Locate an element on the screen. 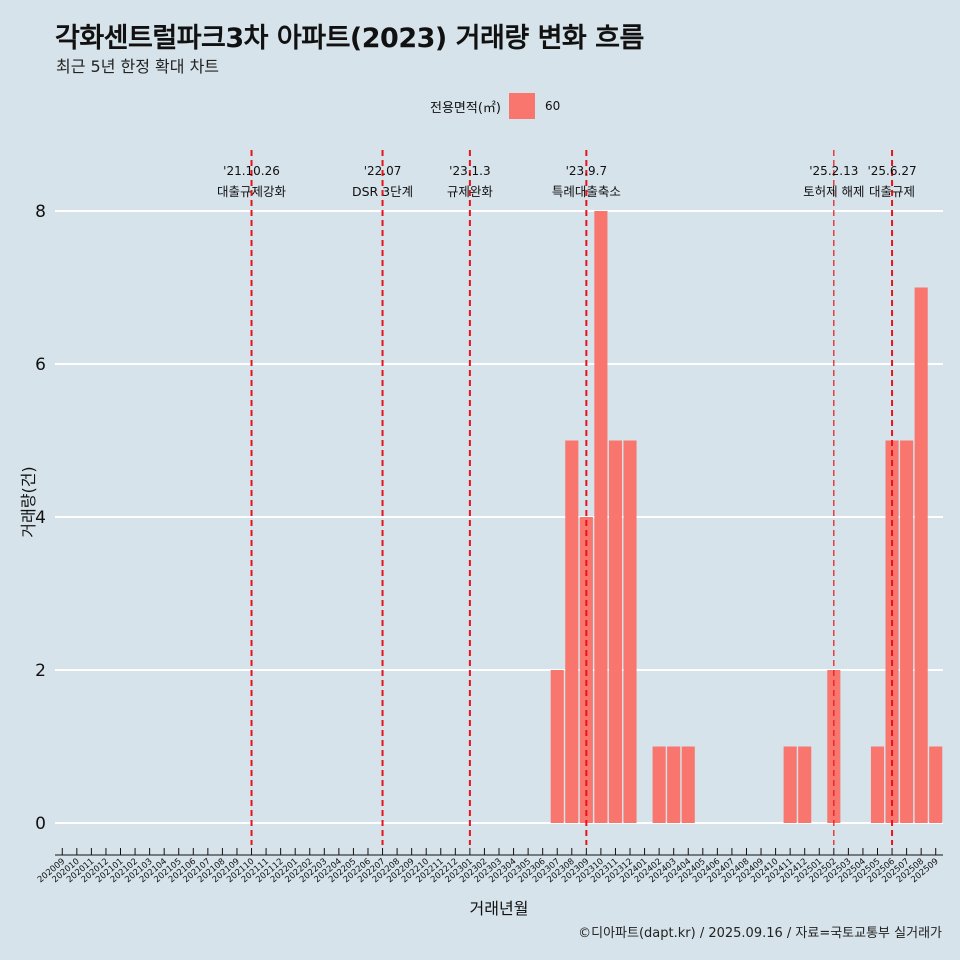 Image resolution: width=960 pixels, height=960 pixels. x-axis-title: 거래년월 is located at coordinates (499, 908).